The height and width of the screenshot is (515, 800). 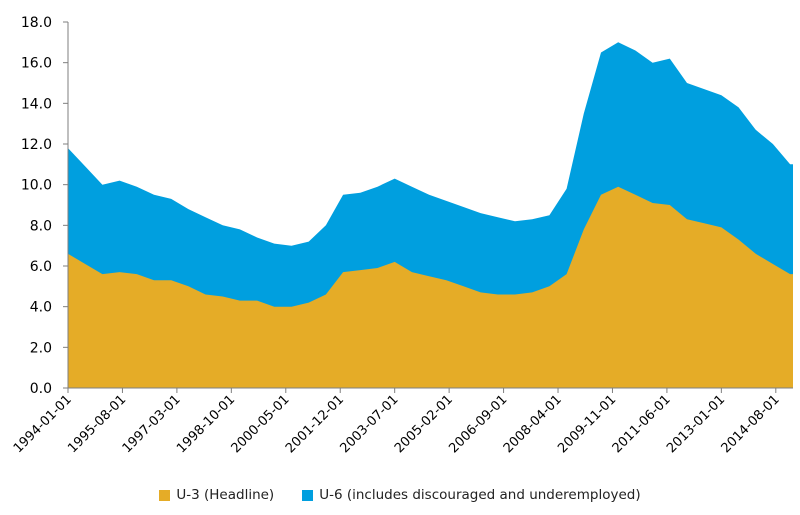 I want to click on legend-item-u3: U-3 (Headline), so click(x=216, y=495).